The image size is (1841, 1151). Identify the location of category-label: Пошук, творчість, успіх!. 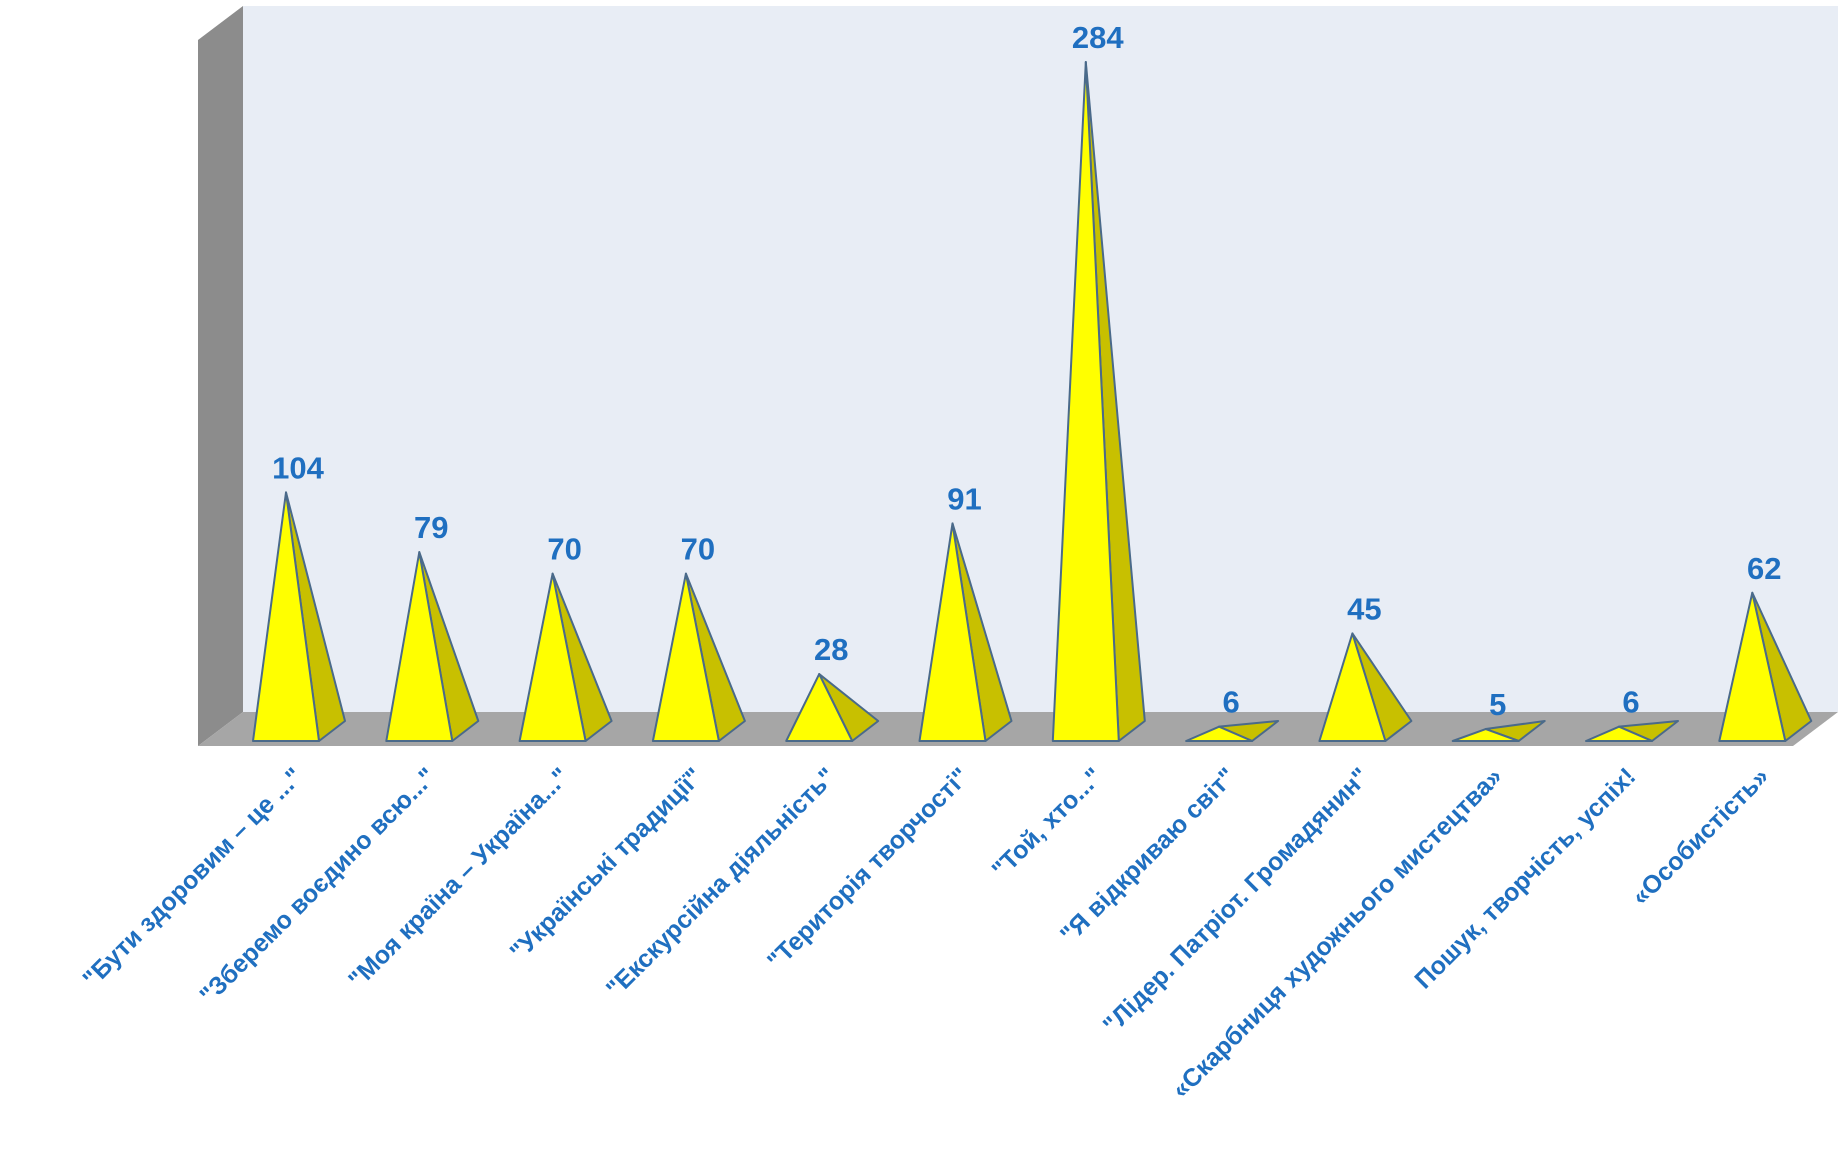
(1525, 878).